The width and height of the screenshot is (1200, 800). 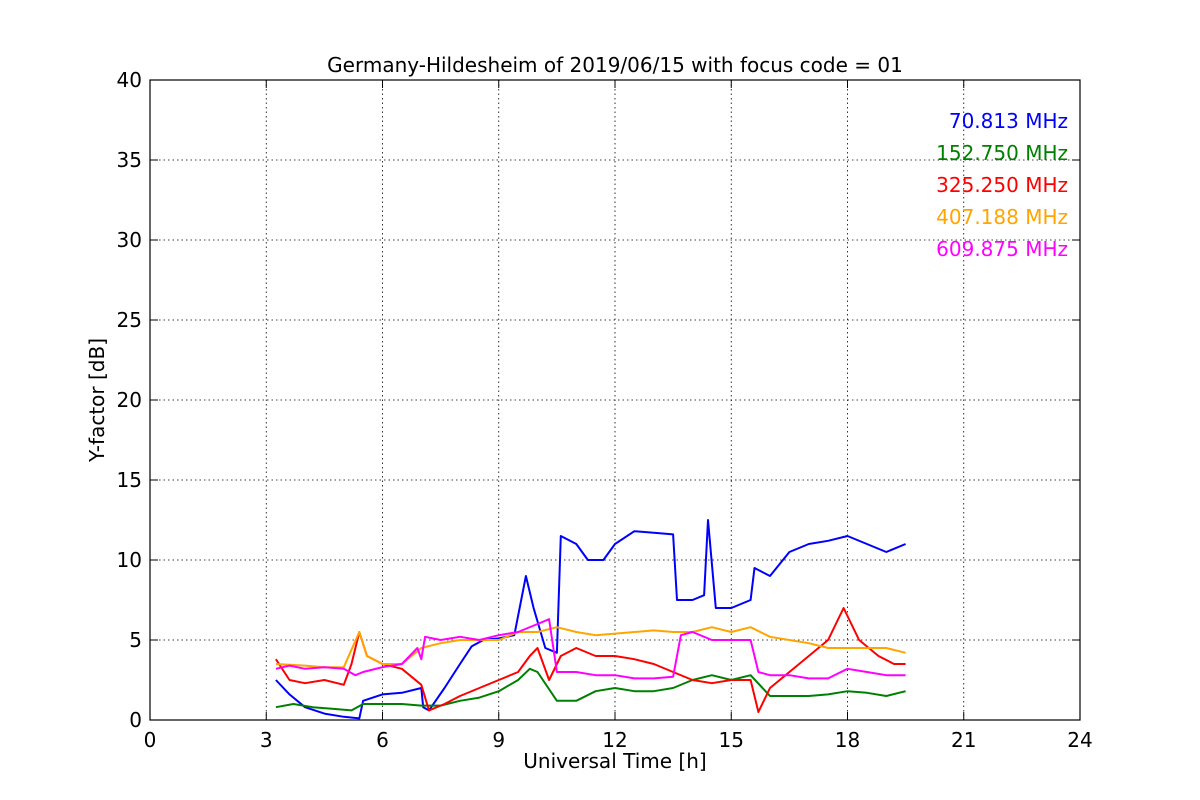 What do you see at coordinates (1008, 121) in the screenshot?
I see `legend-entry: 70.813 MHz` at bounding box center [1008, 121].